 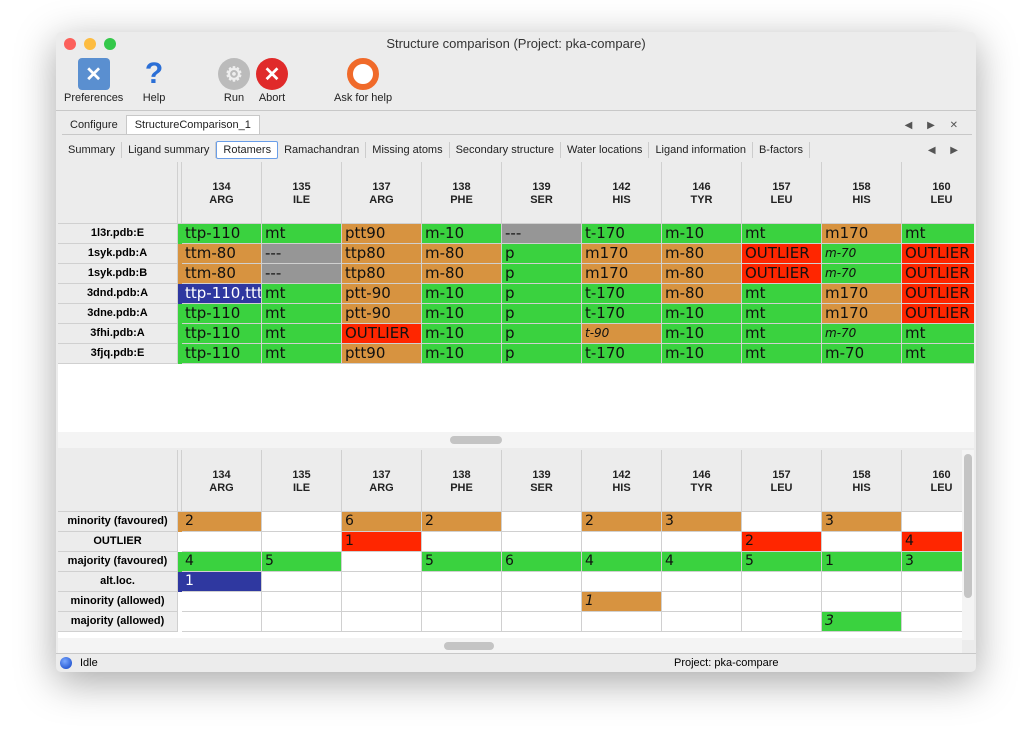 What do you see at coordinates (92, 150) in the screenshot?
I see `subtab-summary: Summary` at bounding box center [92, 150].